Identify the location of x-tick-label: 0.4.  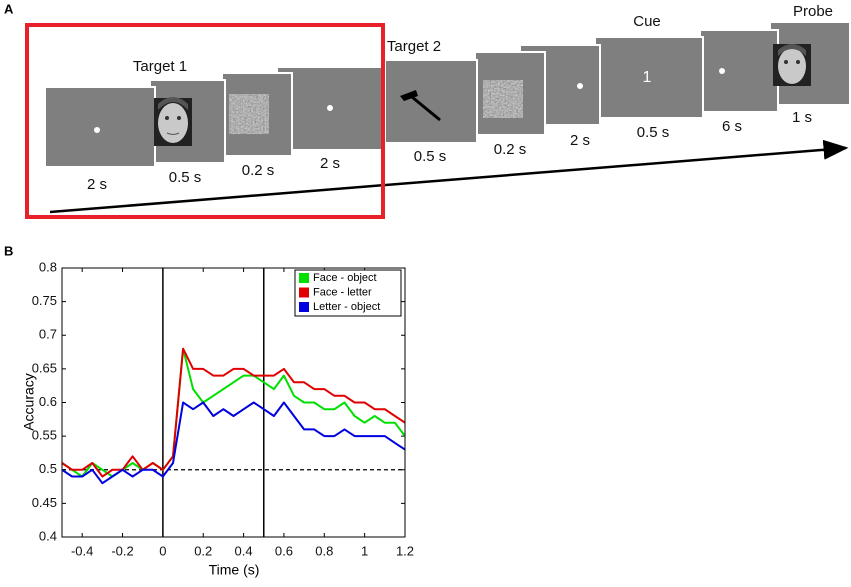
(244, 550).